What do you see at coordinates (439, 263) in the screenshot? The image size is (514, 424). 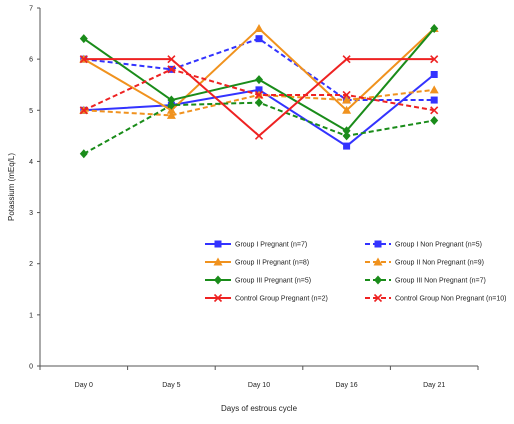 I see `legend-label: Group II Non Pregnant (n=9)` at bounding box center [439, 263].